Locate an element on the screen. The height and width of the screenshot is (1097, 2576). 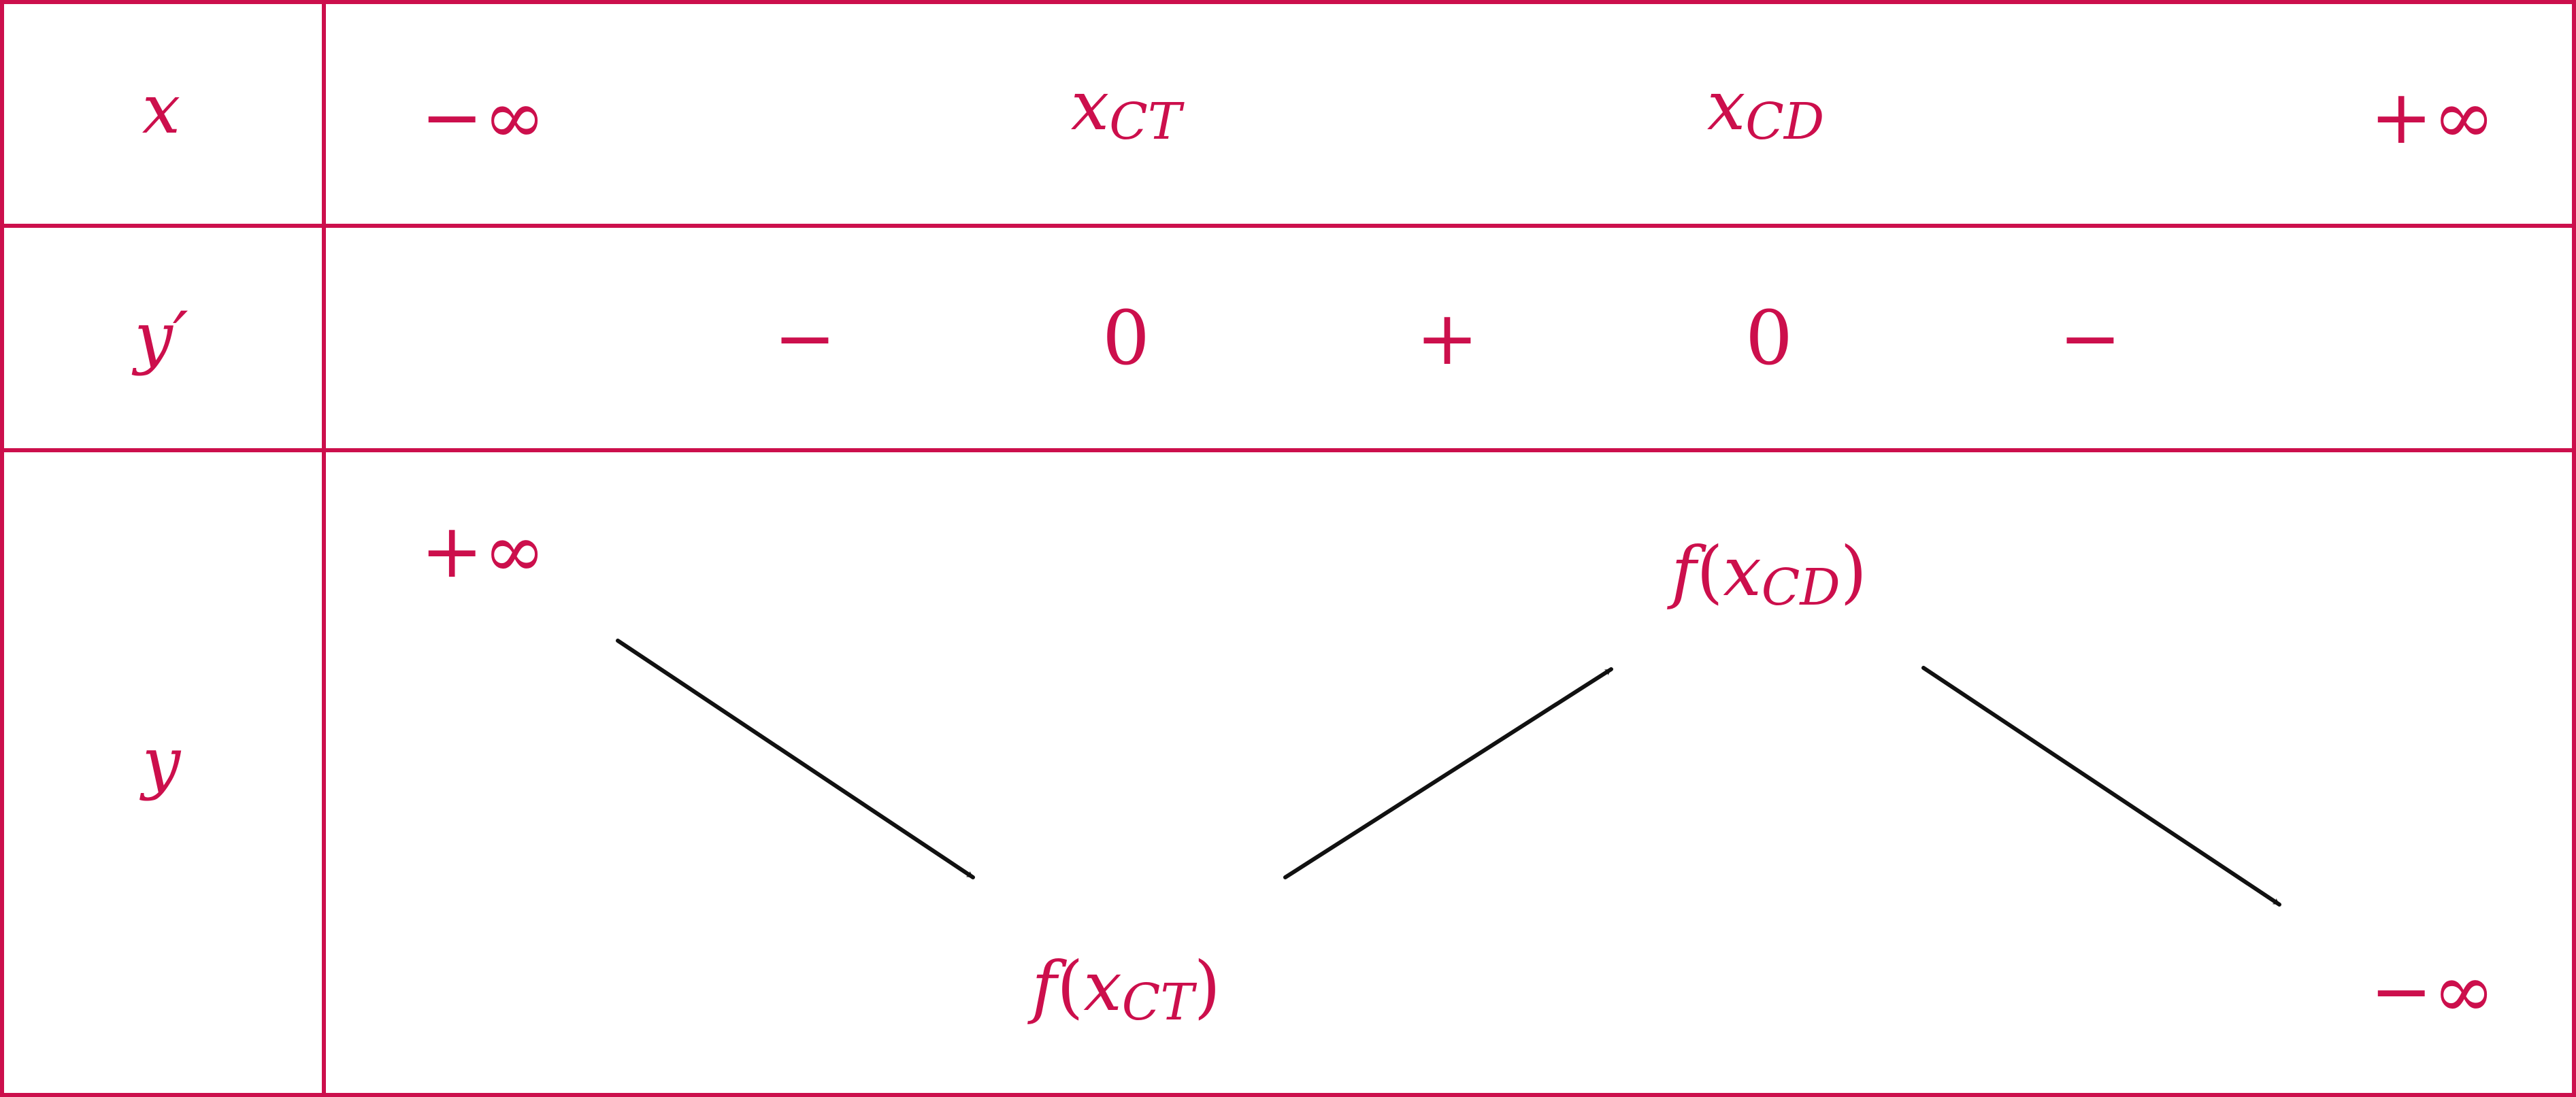
y-end-neg-inf: −∞ is located at coordinates (2433, 990).